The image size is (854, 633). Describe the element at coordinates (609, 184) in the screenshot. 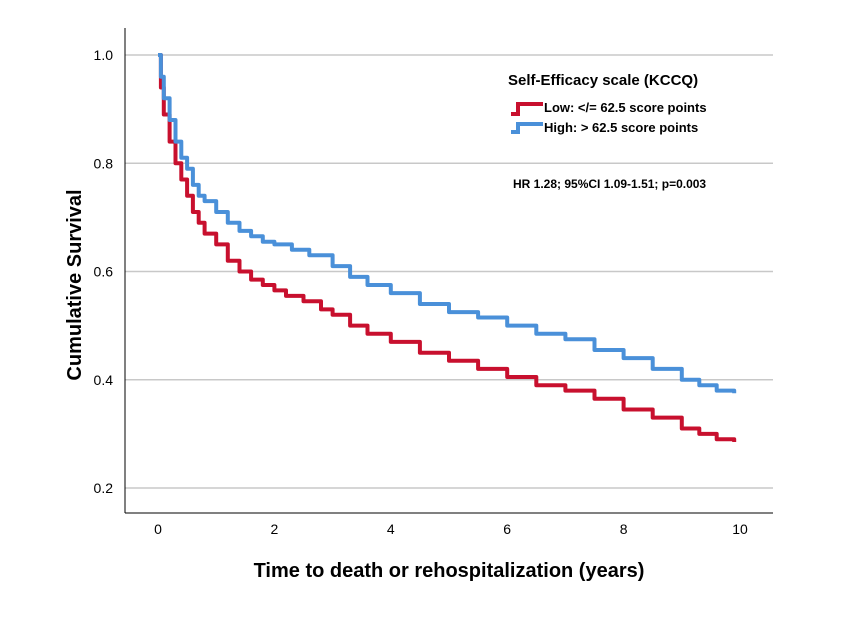

I see `hazard-ratio-annotation: HR 1.28; 95%CI 1.09-1.51; p=0.003` at that location.